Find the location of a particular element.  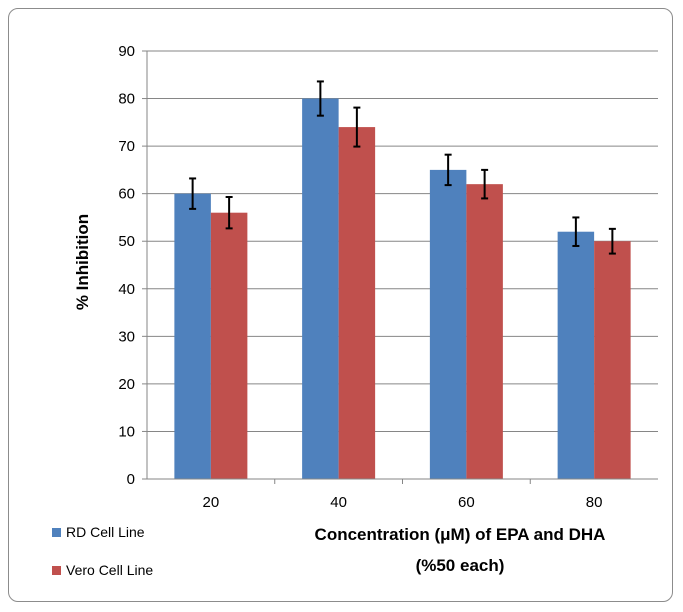

x-axis-title-line-1: Concentration (μM) of EPA and DHA is located at coordinates (460, 534).